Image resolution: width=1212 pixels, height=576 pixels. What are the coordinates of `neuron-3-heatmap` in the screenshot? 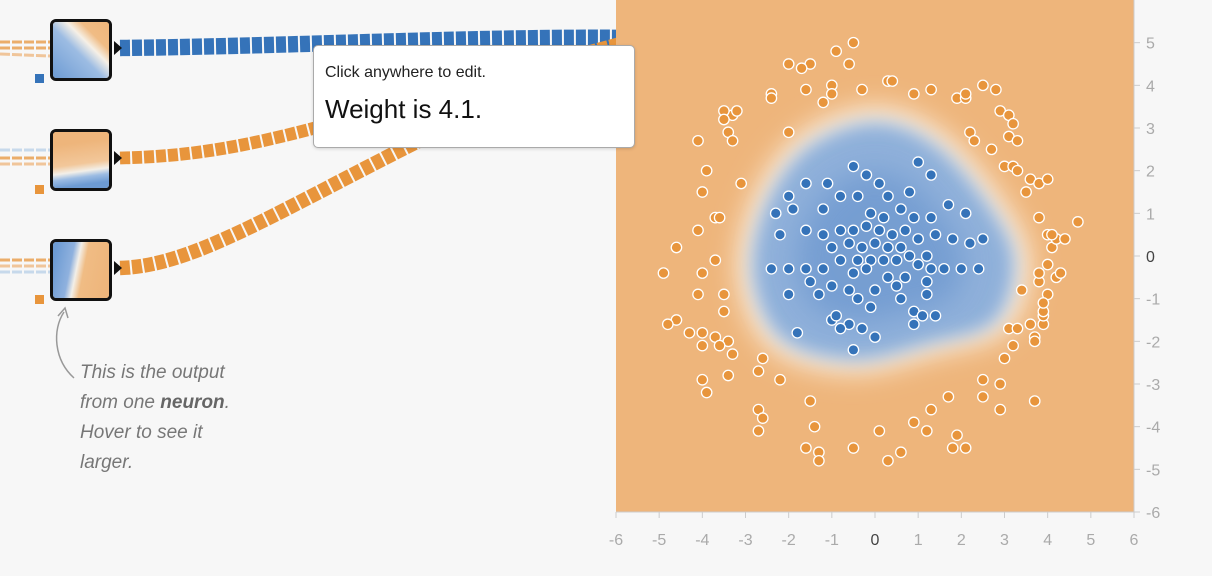 It's located at (81, 270).